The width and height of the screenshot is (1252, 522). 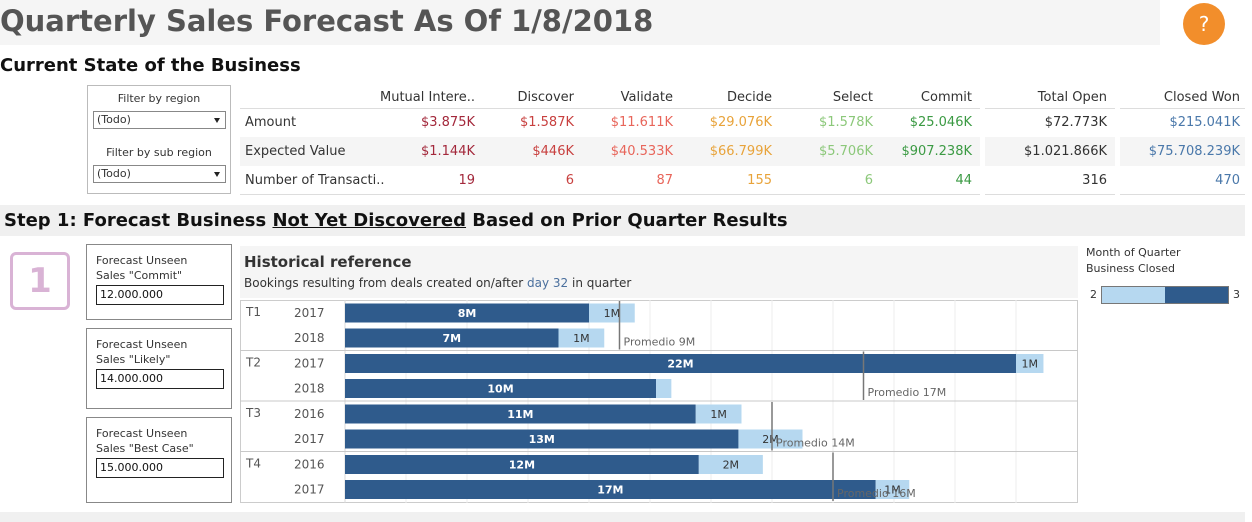 I want to click on question-mark-icon: ?, so click(x=1204, y=24).